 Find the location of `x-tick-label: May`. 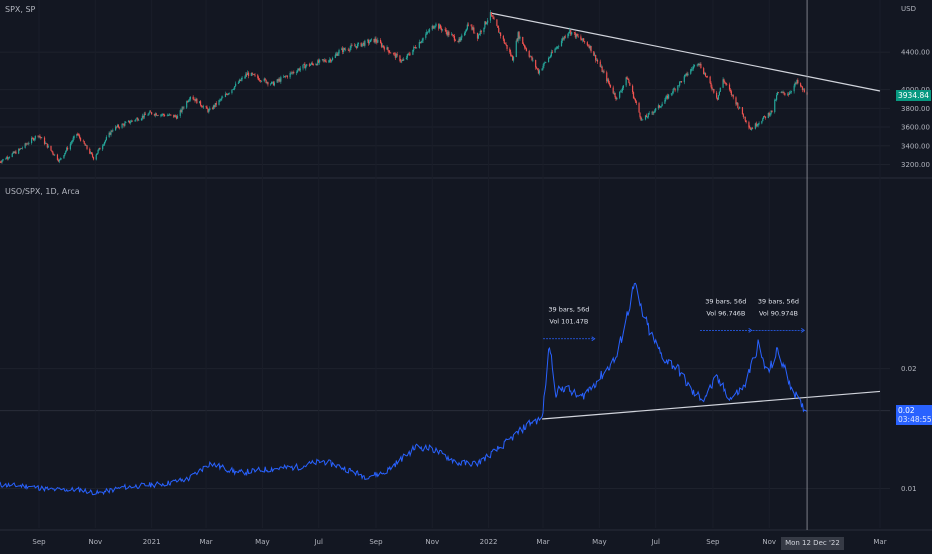

x-tick-label: May is located at coordinates (599, 542).